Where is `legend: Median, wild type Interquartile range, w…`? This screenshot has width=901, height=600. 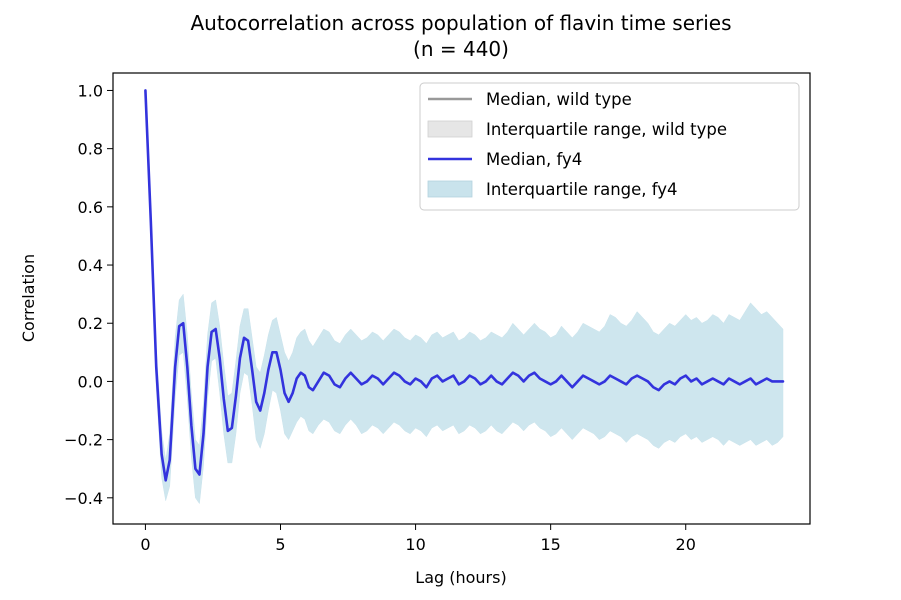
legend: Median, wild type Interquartile range, w… is located at coordinates (609, 146).